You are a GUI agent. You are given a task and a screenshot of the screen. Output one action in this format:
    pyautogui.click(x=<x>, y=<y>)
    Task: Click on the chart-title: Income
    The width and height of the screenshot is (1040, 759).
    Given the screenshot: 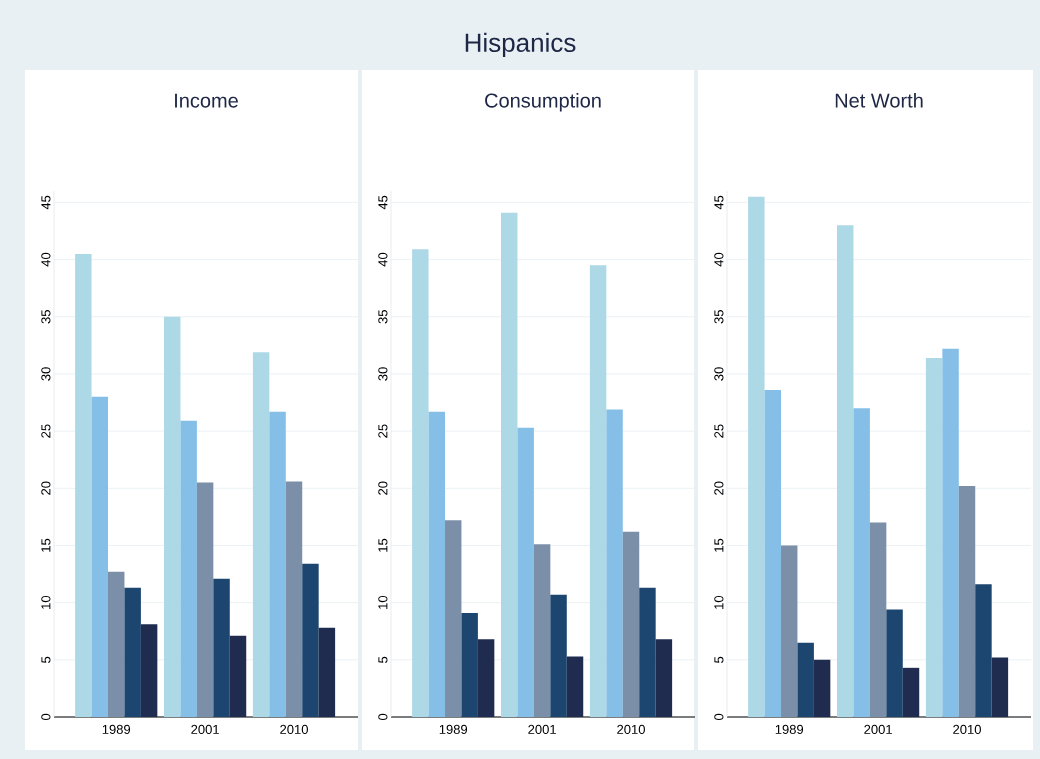 What is the action you would take?
    pyautogui.click(x=206, y=100)
    